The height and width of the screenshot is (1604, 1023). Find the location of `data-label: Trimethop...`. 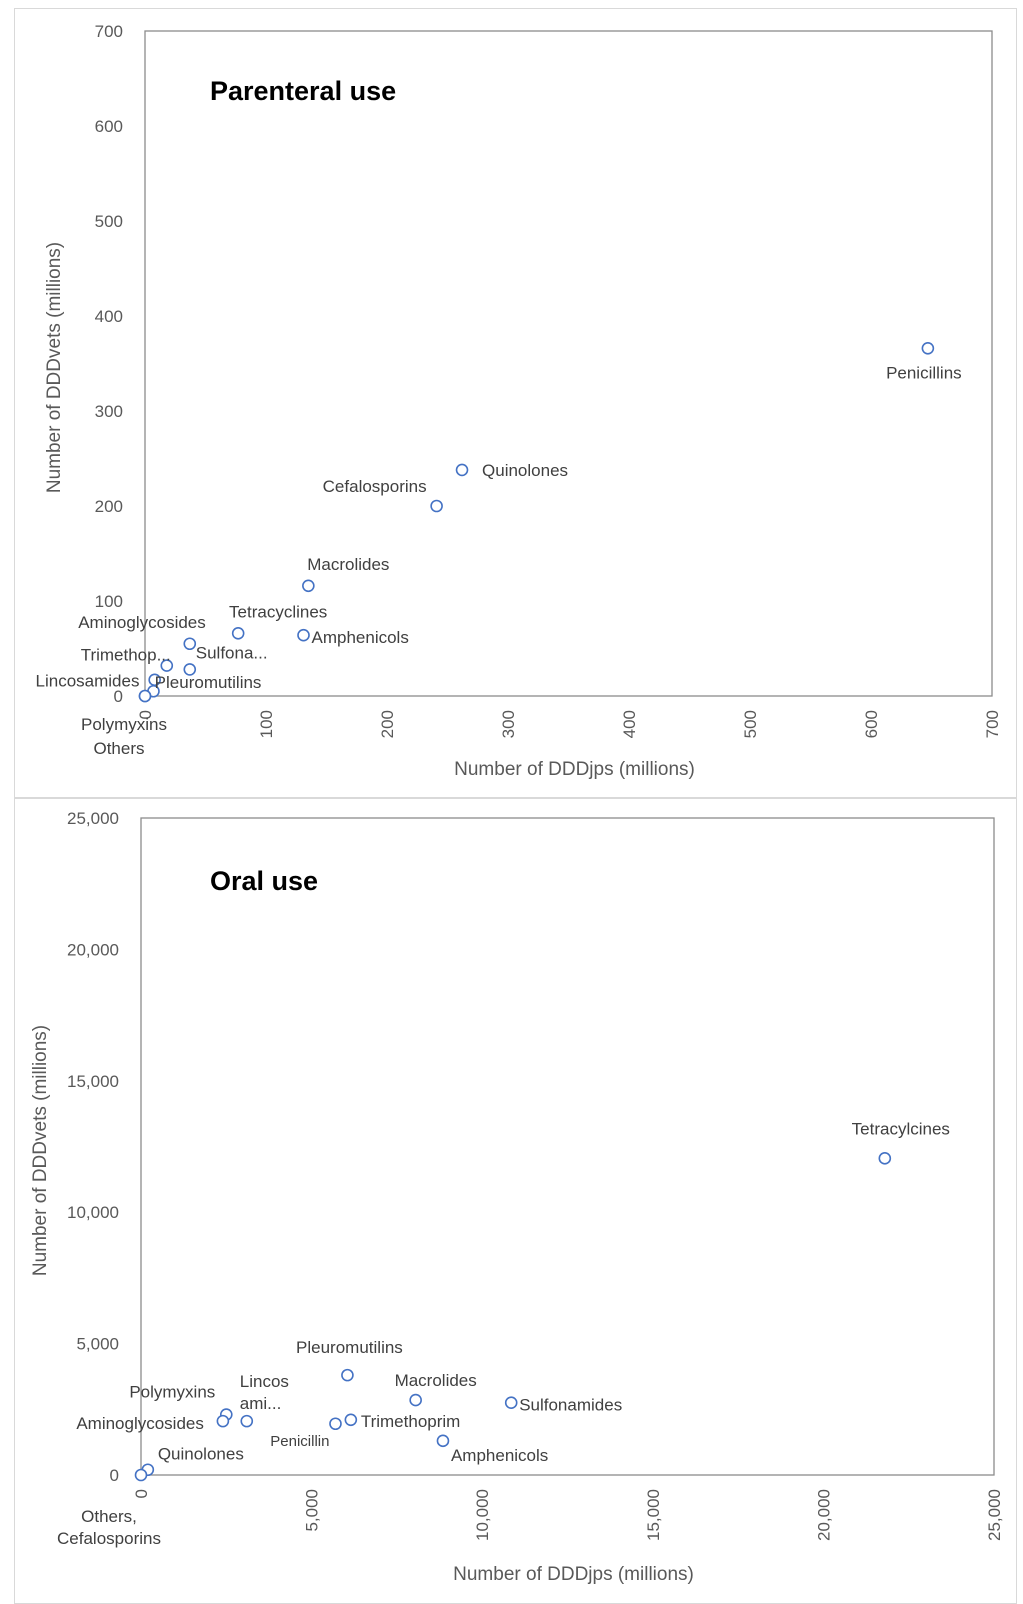

data-label: Trimethop... is located at coordinates (126, 655).